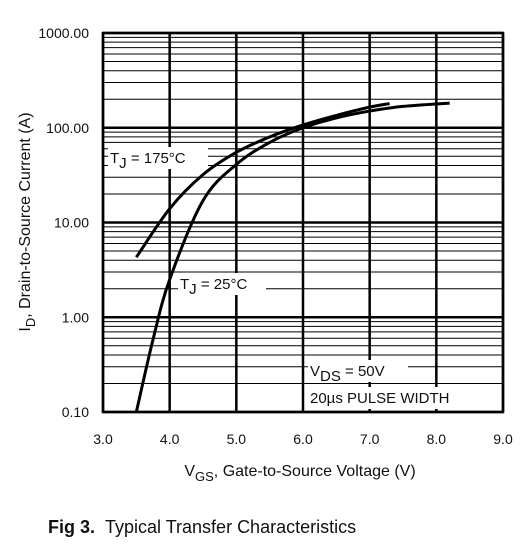 The width and height of the screenshot is (523, 545). I want to click on y-label-rest: , Drain-to-Source Current (A), so click(25, 214).